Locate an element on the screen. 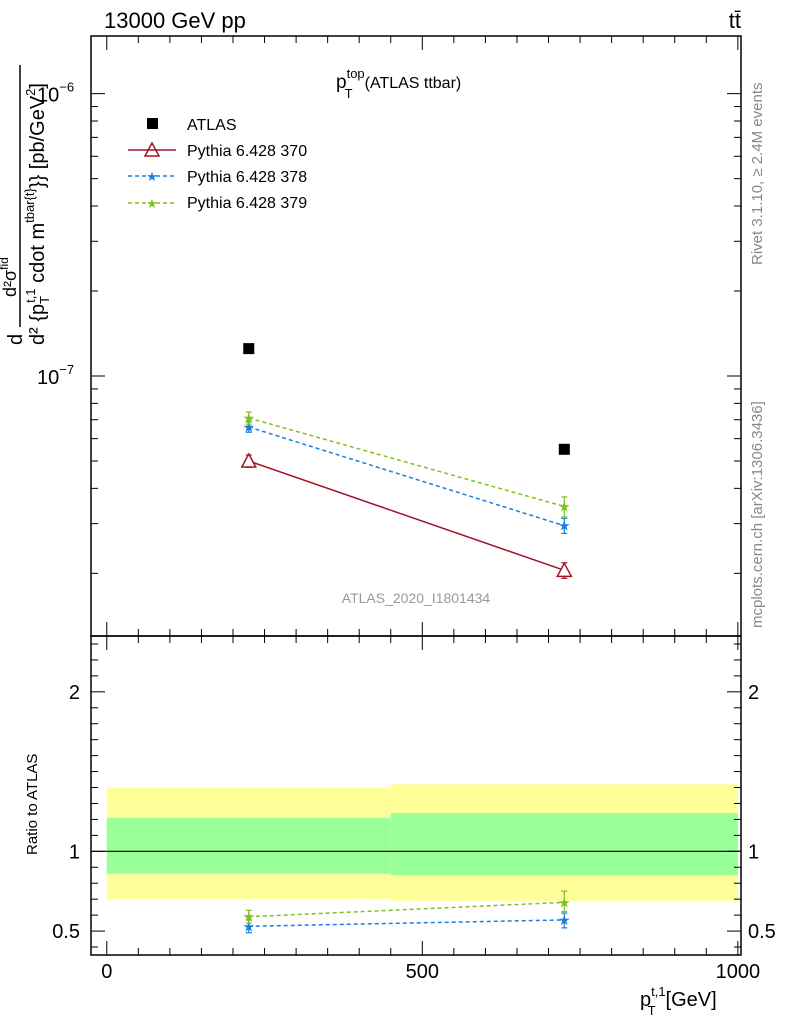 This screenshot has height=1029, width=786. process-label: tt̄ is located at coordinates (735, 20).